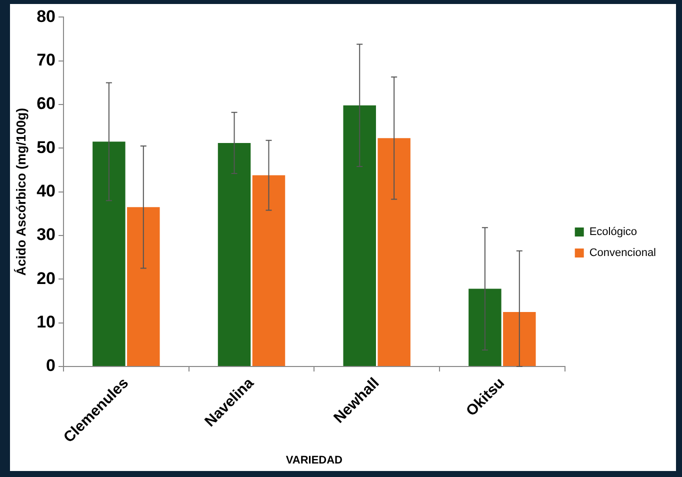 The width and height of the screenshot is (682, 477). I want to click on legend-label: Convencional, so click(622, 253).